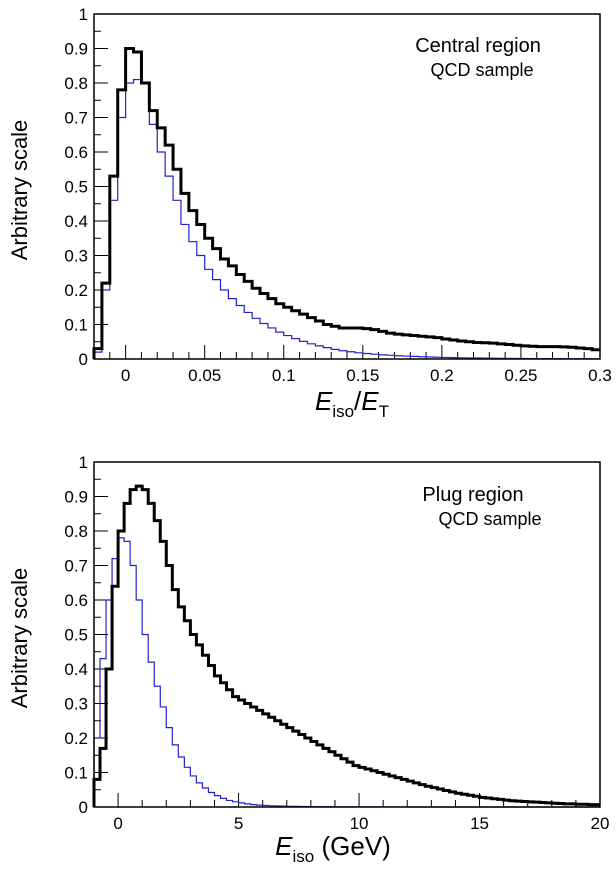  I want to click on x-label-e2: E, so click(370, 401).